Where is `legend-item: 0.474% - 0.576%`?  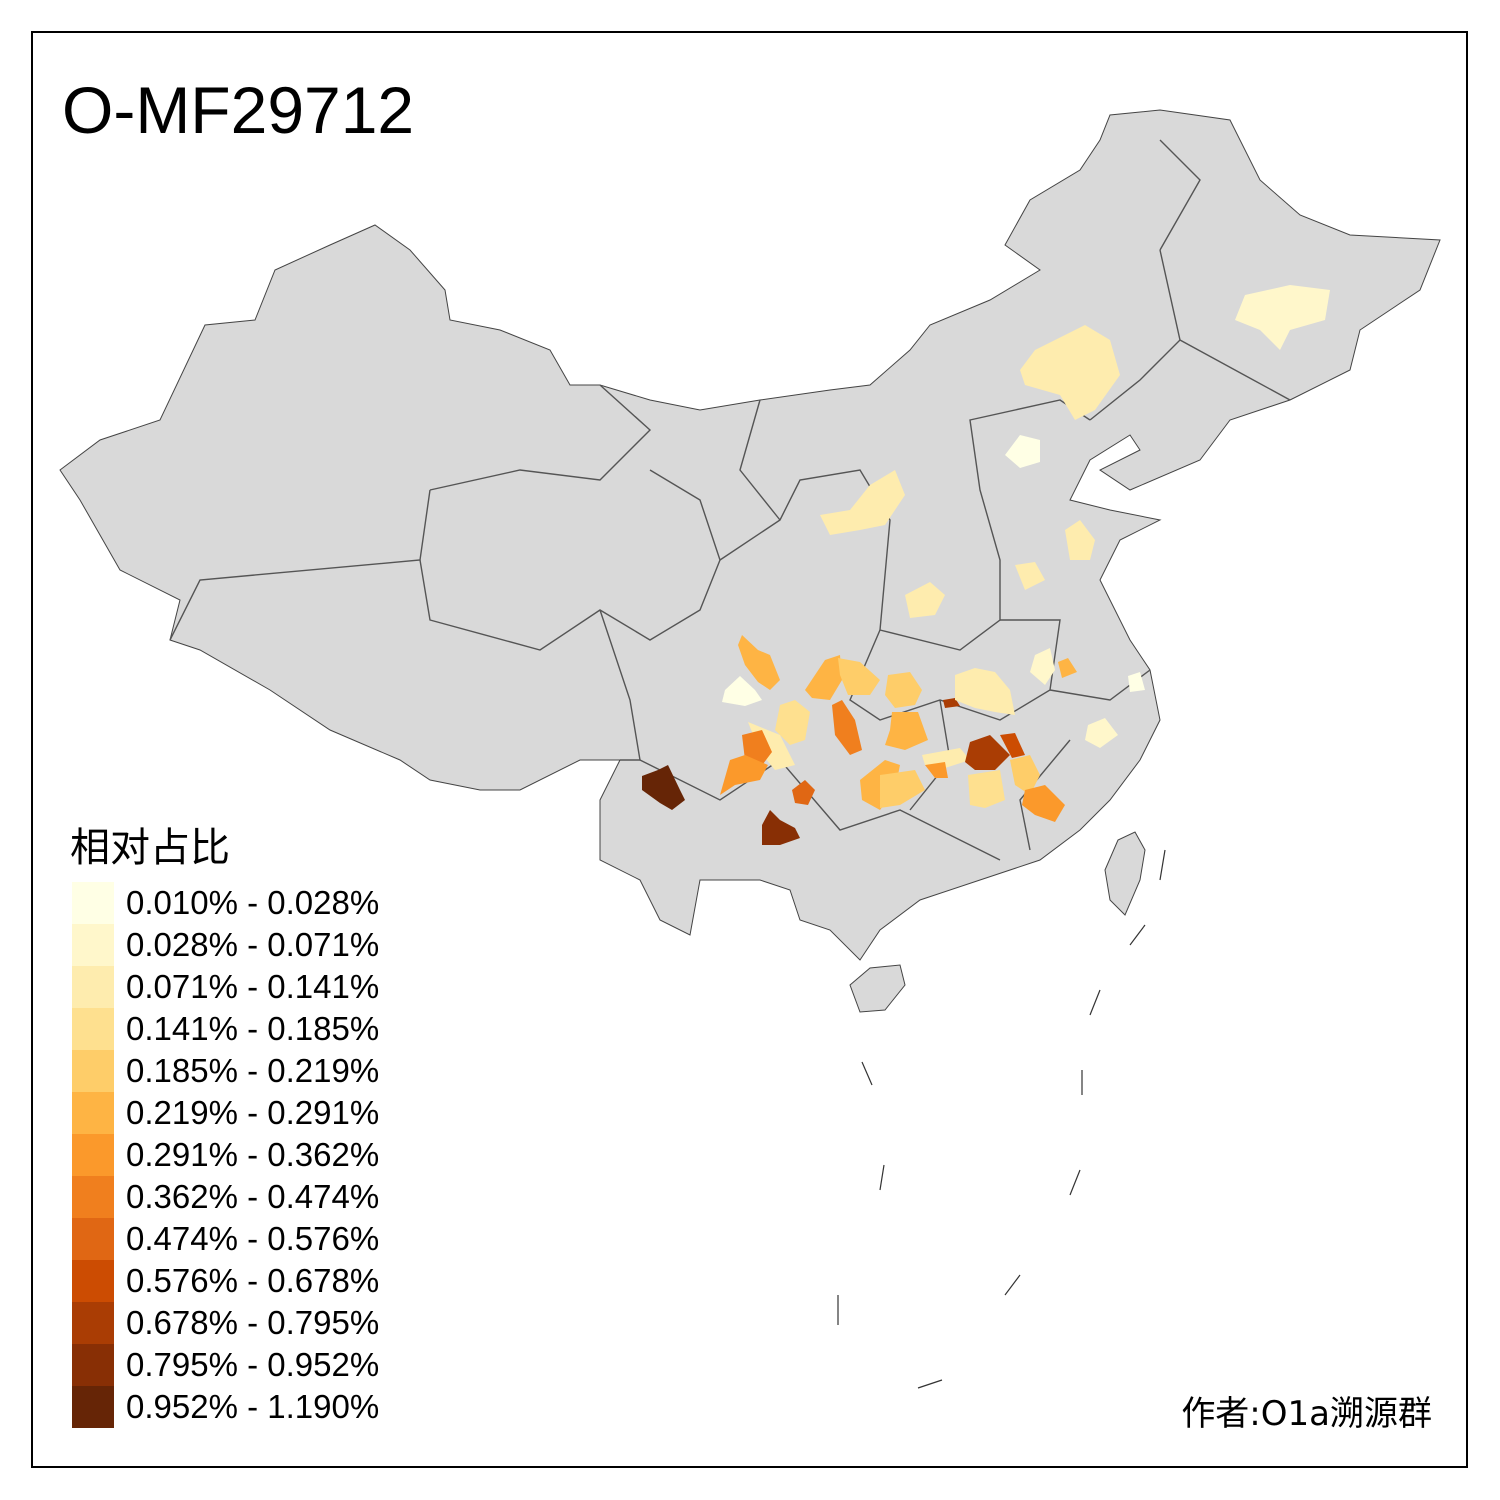 legend-item: 0.474% - 0.576% is located at coordinates (225, 1239).